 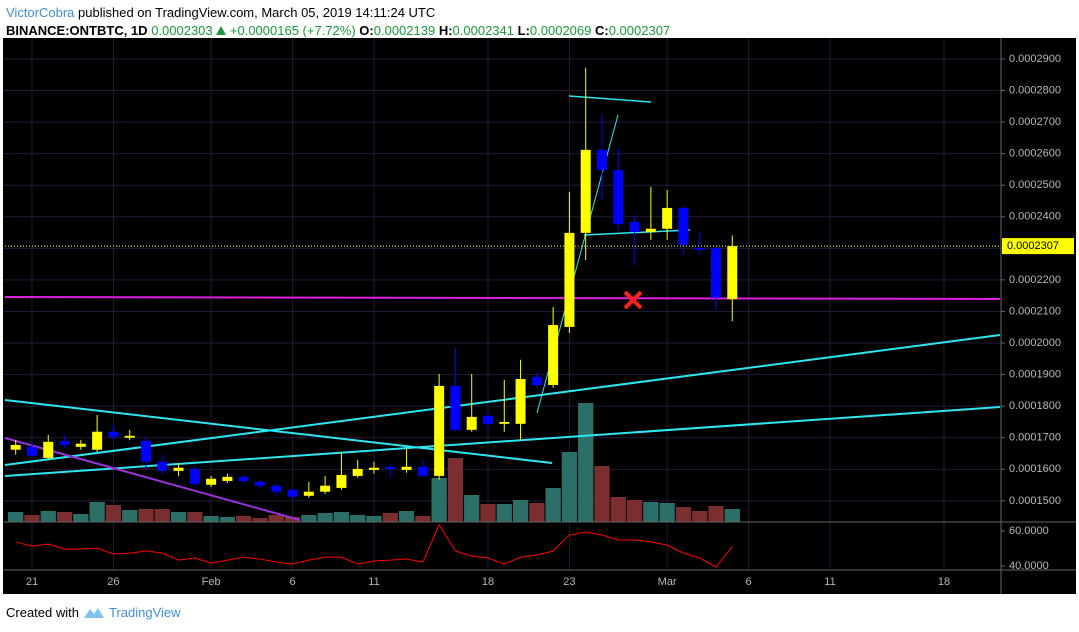 What do you see at coordinates (1035, 154) in the screenshot?
I see `y-tick-label: 0.0002600` at bounding box center [1035, 154].